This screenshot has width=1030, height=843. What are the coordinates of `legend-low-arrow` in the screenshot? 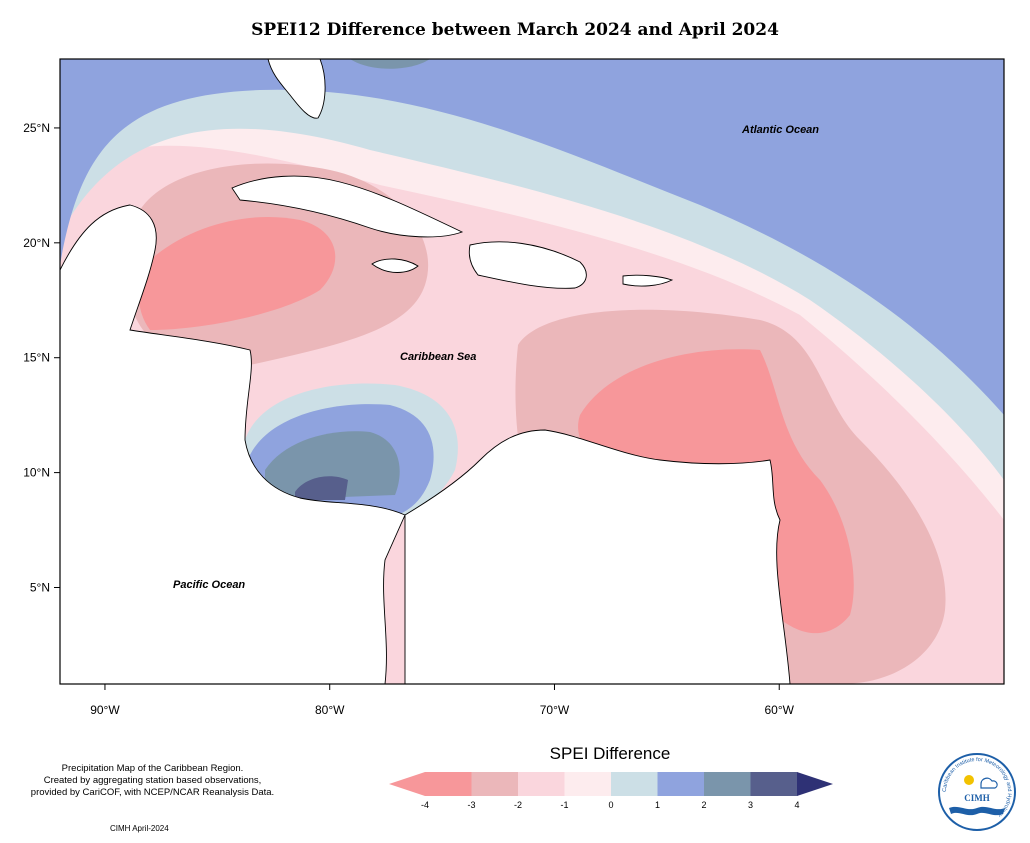 It's located at (407, 784).